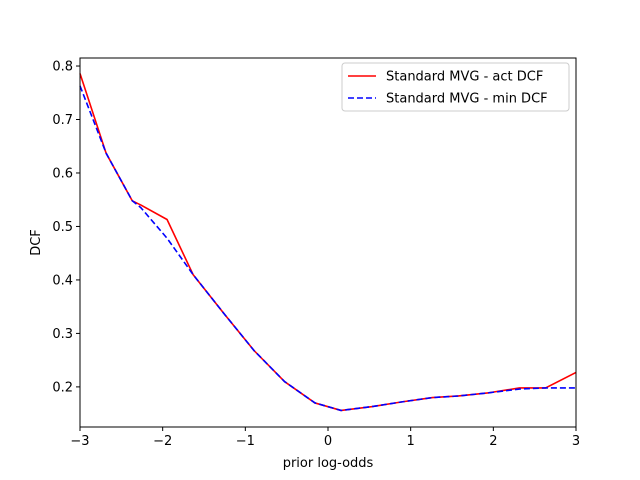 The width and height of the screenshot is (640, 480). I want to click on x-tick-label: 2, so click(493, 441).